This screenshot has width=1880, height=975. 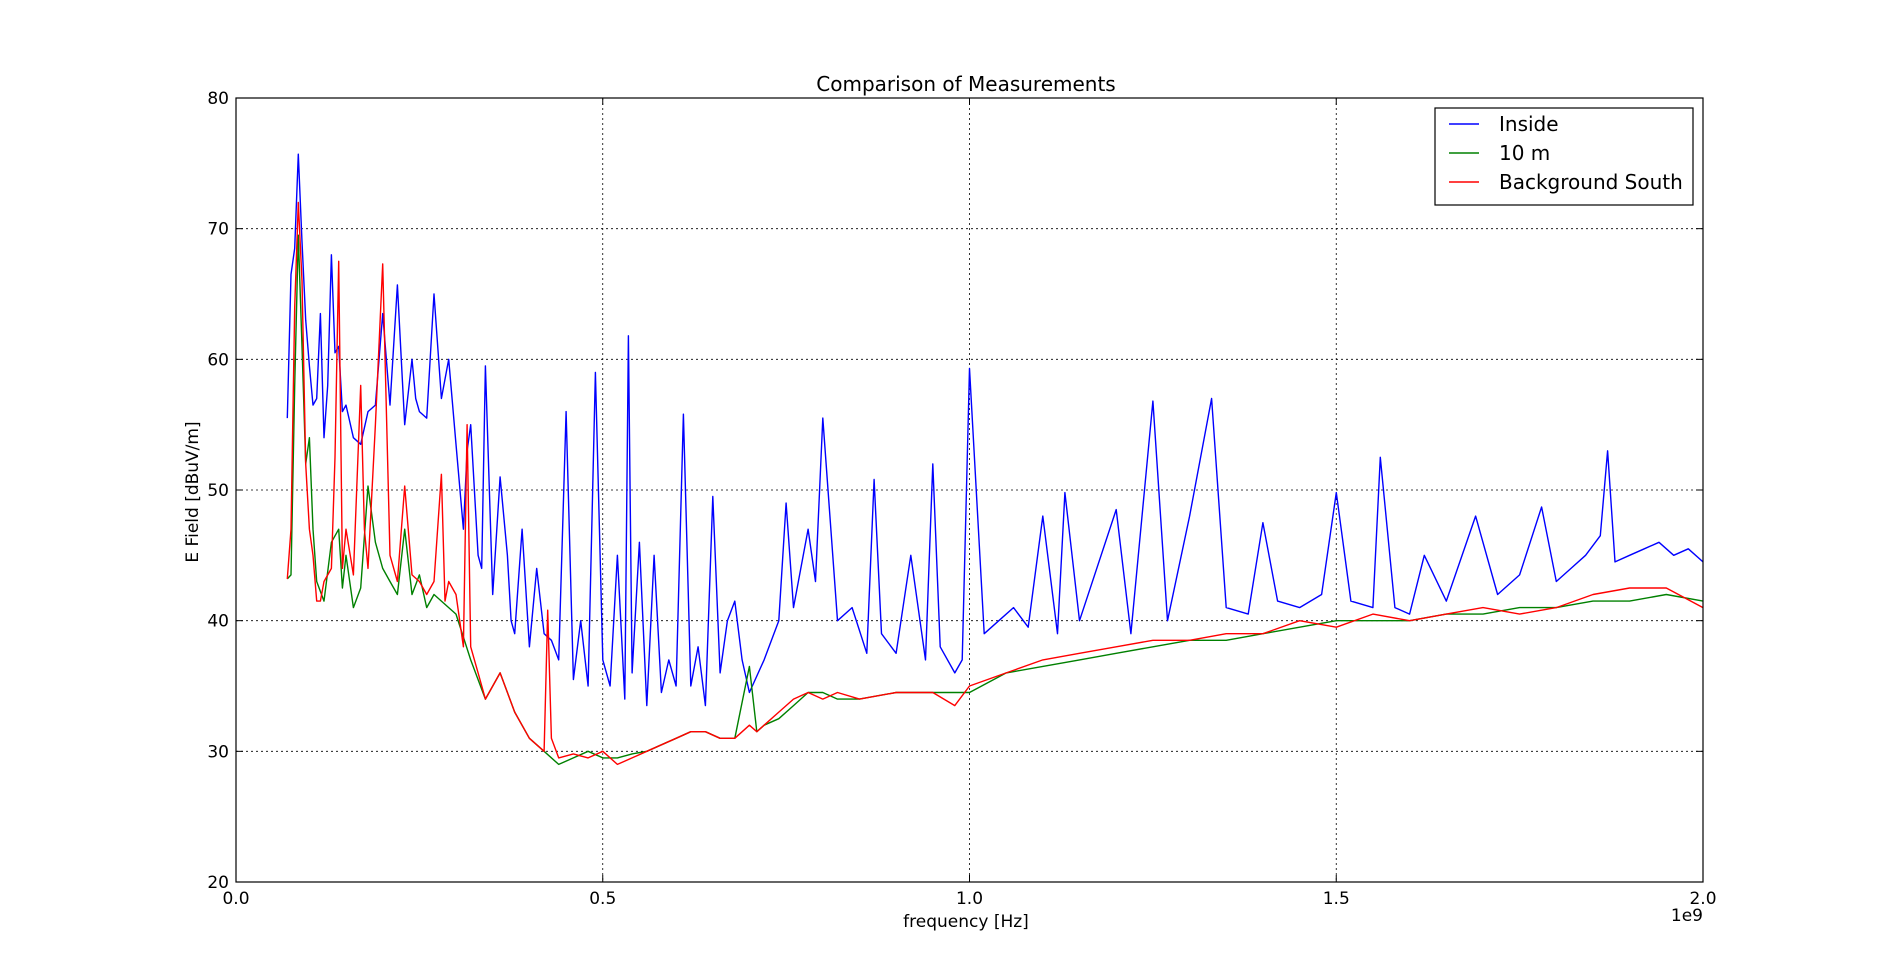 What do you see at coordinates (1524, 153) in the screenshot?
I see `legend-label: 10 m` at bounding box center [1524, 153].